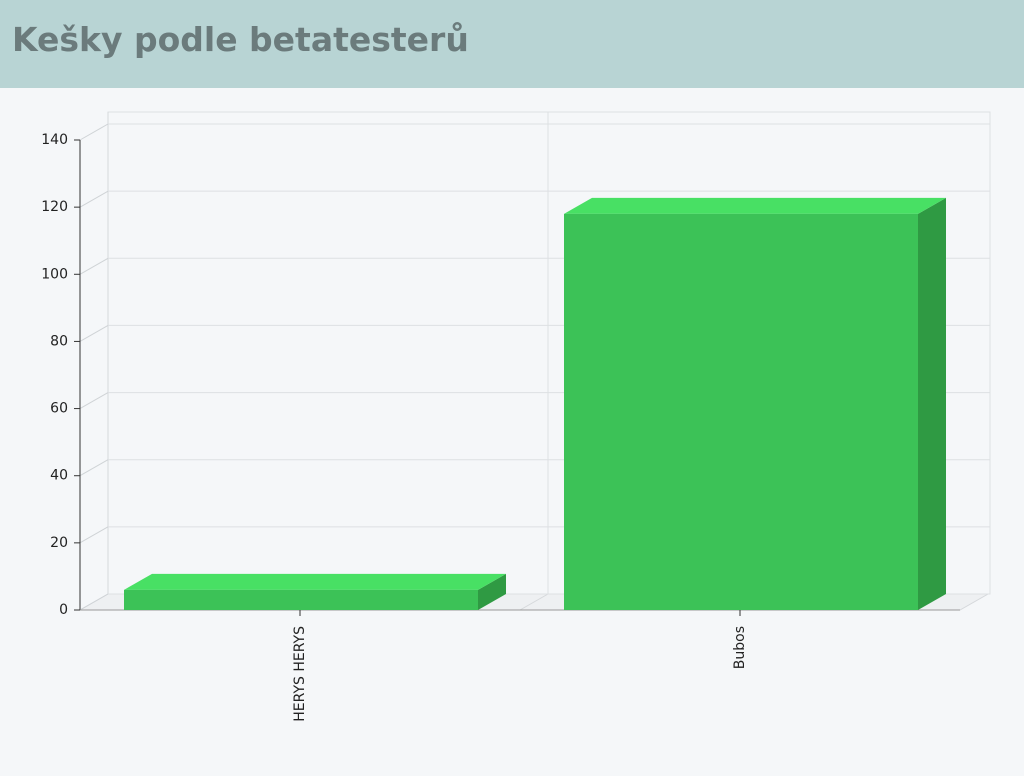 The height and width of the screenshot is (776, 1024). What do you see at coordinates (512, 44) in the screenshot?
I see `header: Kešky podle betatesterů` at bounding box center [512, 44].